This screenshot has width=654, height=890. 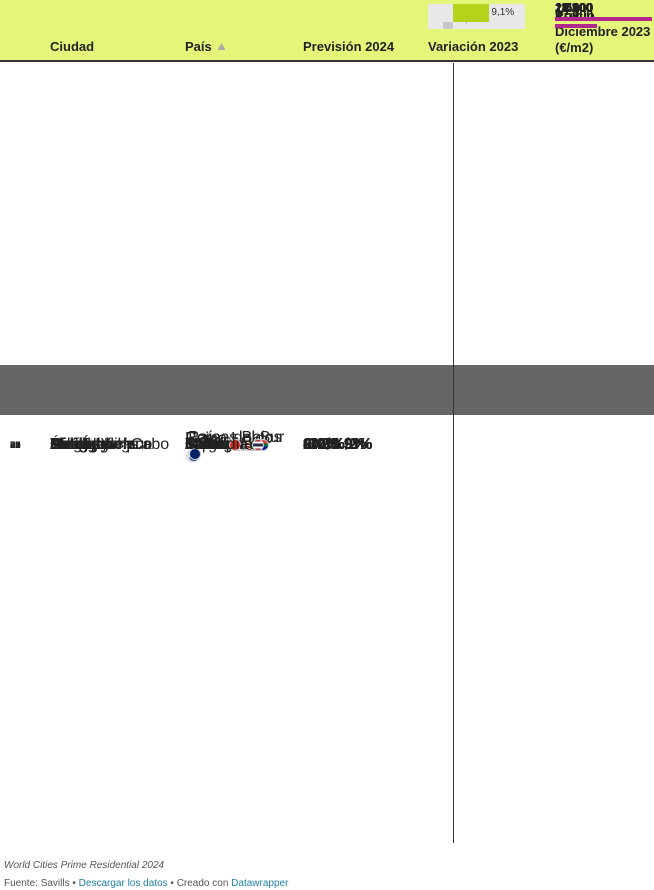 I want to click on rank: 17, so click(x=15, y=445).